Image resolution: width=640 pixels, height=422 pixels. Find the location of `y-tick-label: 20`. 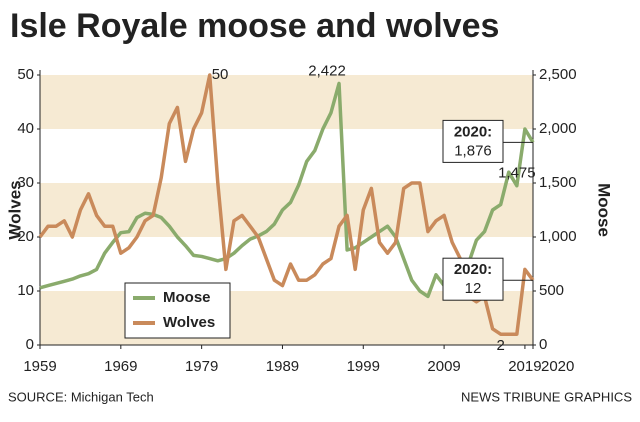

y-tick-label: 20 is located at coordinates (25, 236).